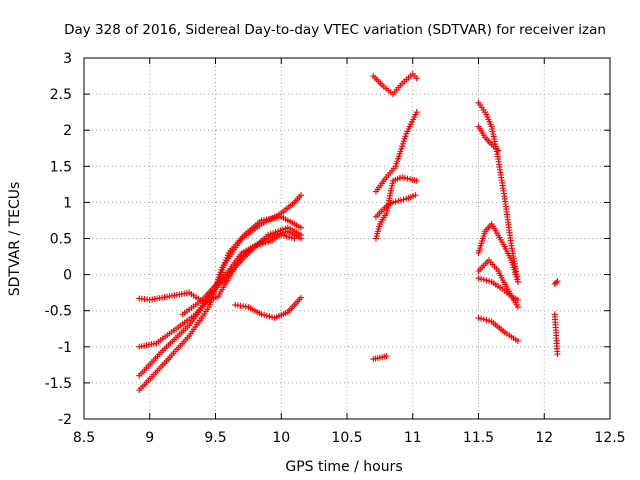 This screenshot has width=640, height=480. Describe the element at coordinates (215, 438) in the screenshot. I see `x-tick-label: 9.5` at that location.